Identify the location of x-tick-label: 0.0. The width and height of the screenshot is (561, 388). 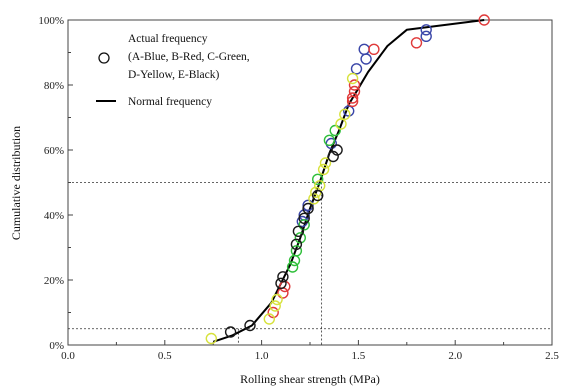
(68, 356).